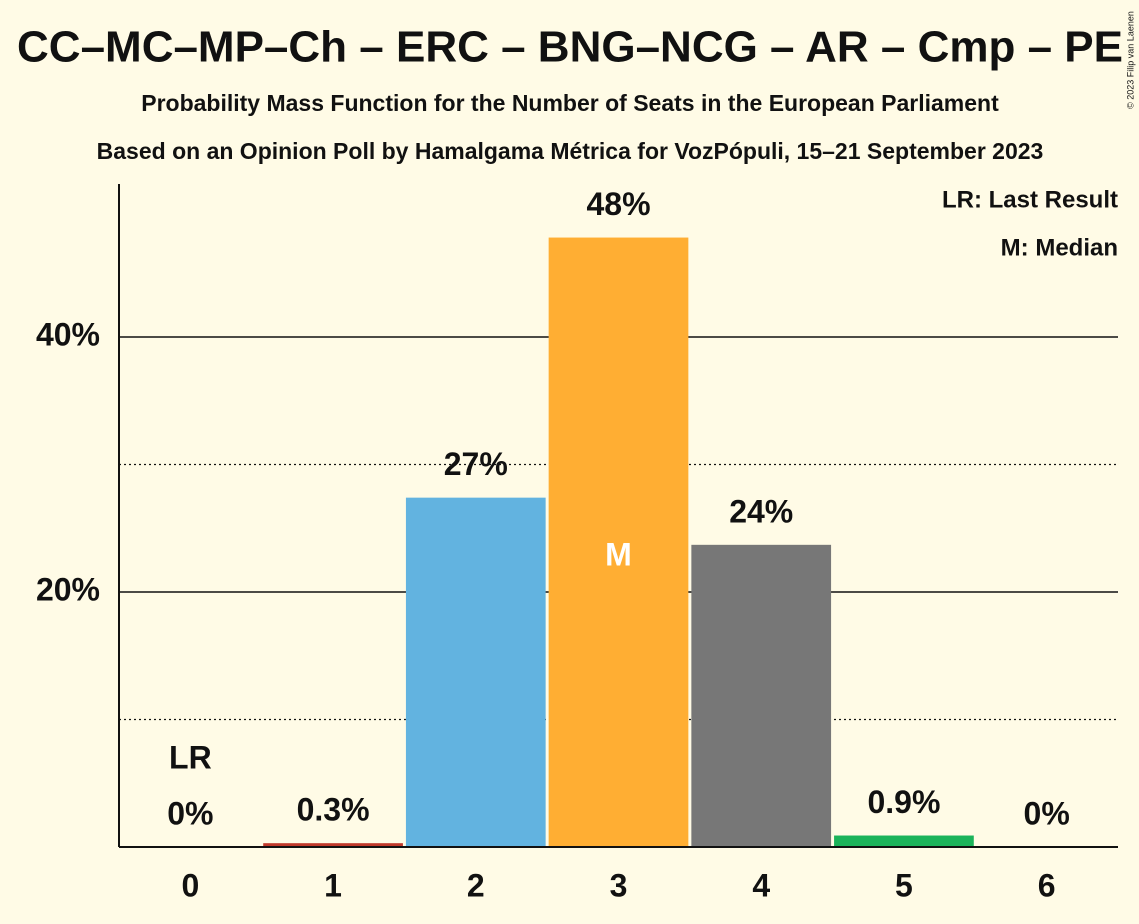 This screenshot has height=924, width=1139. What do you see at coordinates (618, 204) in the screenshot?
I see `value-label: 48%` at bounding box center [618, 204].